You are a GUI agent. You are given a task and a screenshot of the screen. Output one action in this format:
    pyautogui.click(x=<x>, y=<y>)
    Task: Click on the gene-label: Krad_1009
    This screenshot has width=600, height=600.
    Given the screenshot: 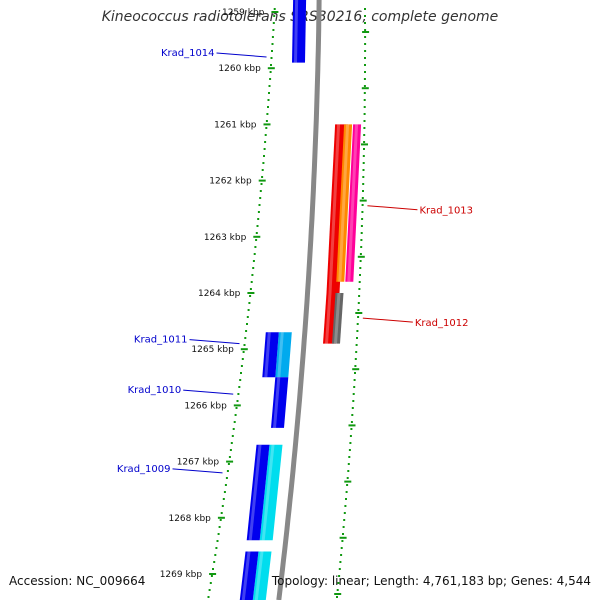 What is the action you would take?
    pyautogui.click(x=144, y=469)
    